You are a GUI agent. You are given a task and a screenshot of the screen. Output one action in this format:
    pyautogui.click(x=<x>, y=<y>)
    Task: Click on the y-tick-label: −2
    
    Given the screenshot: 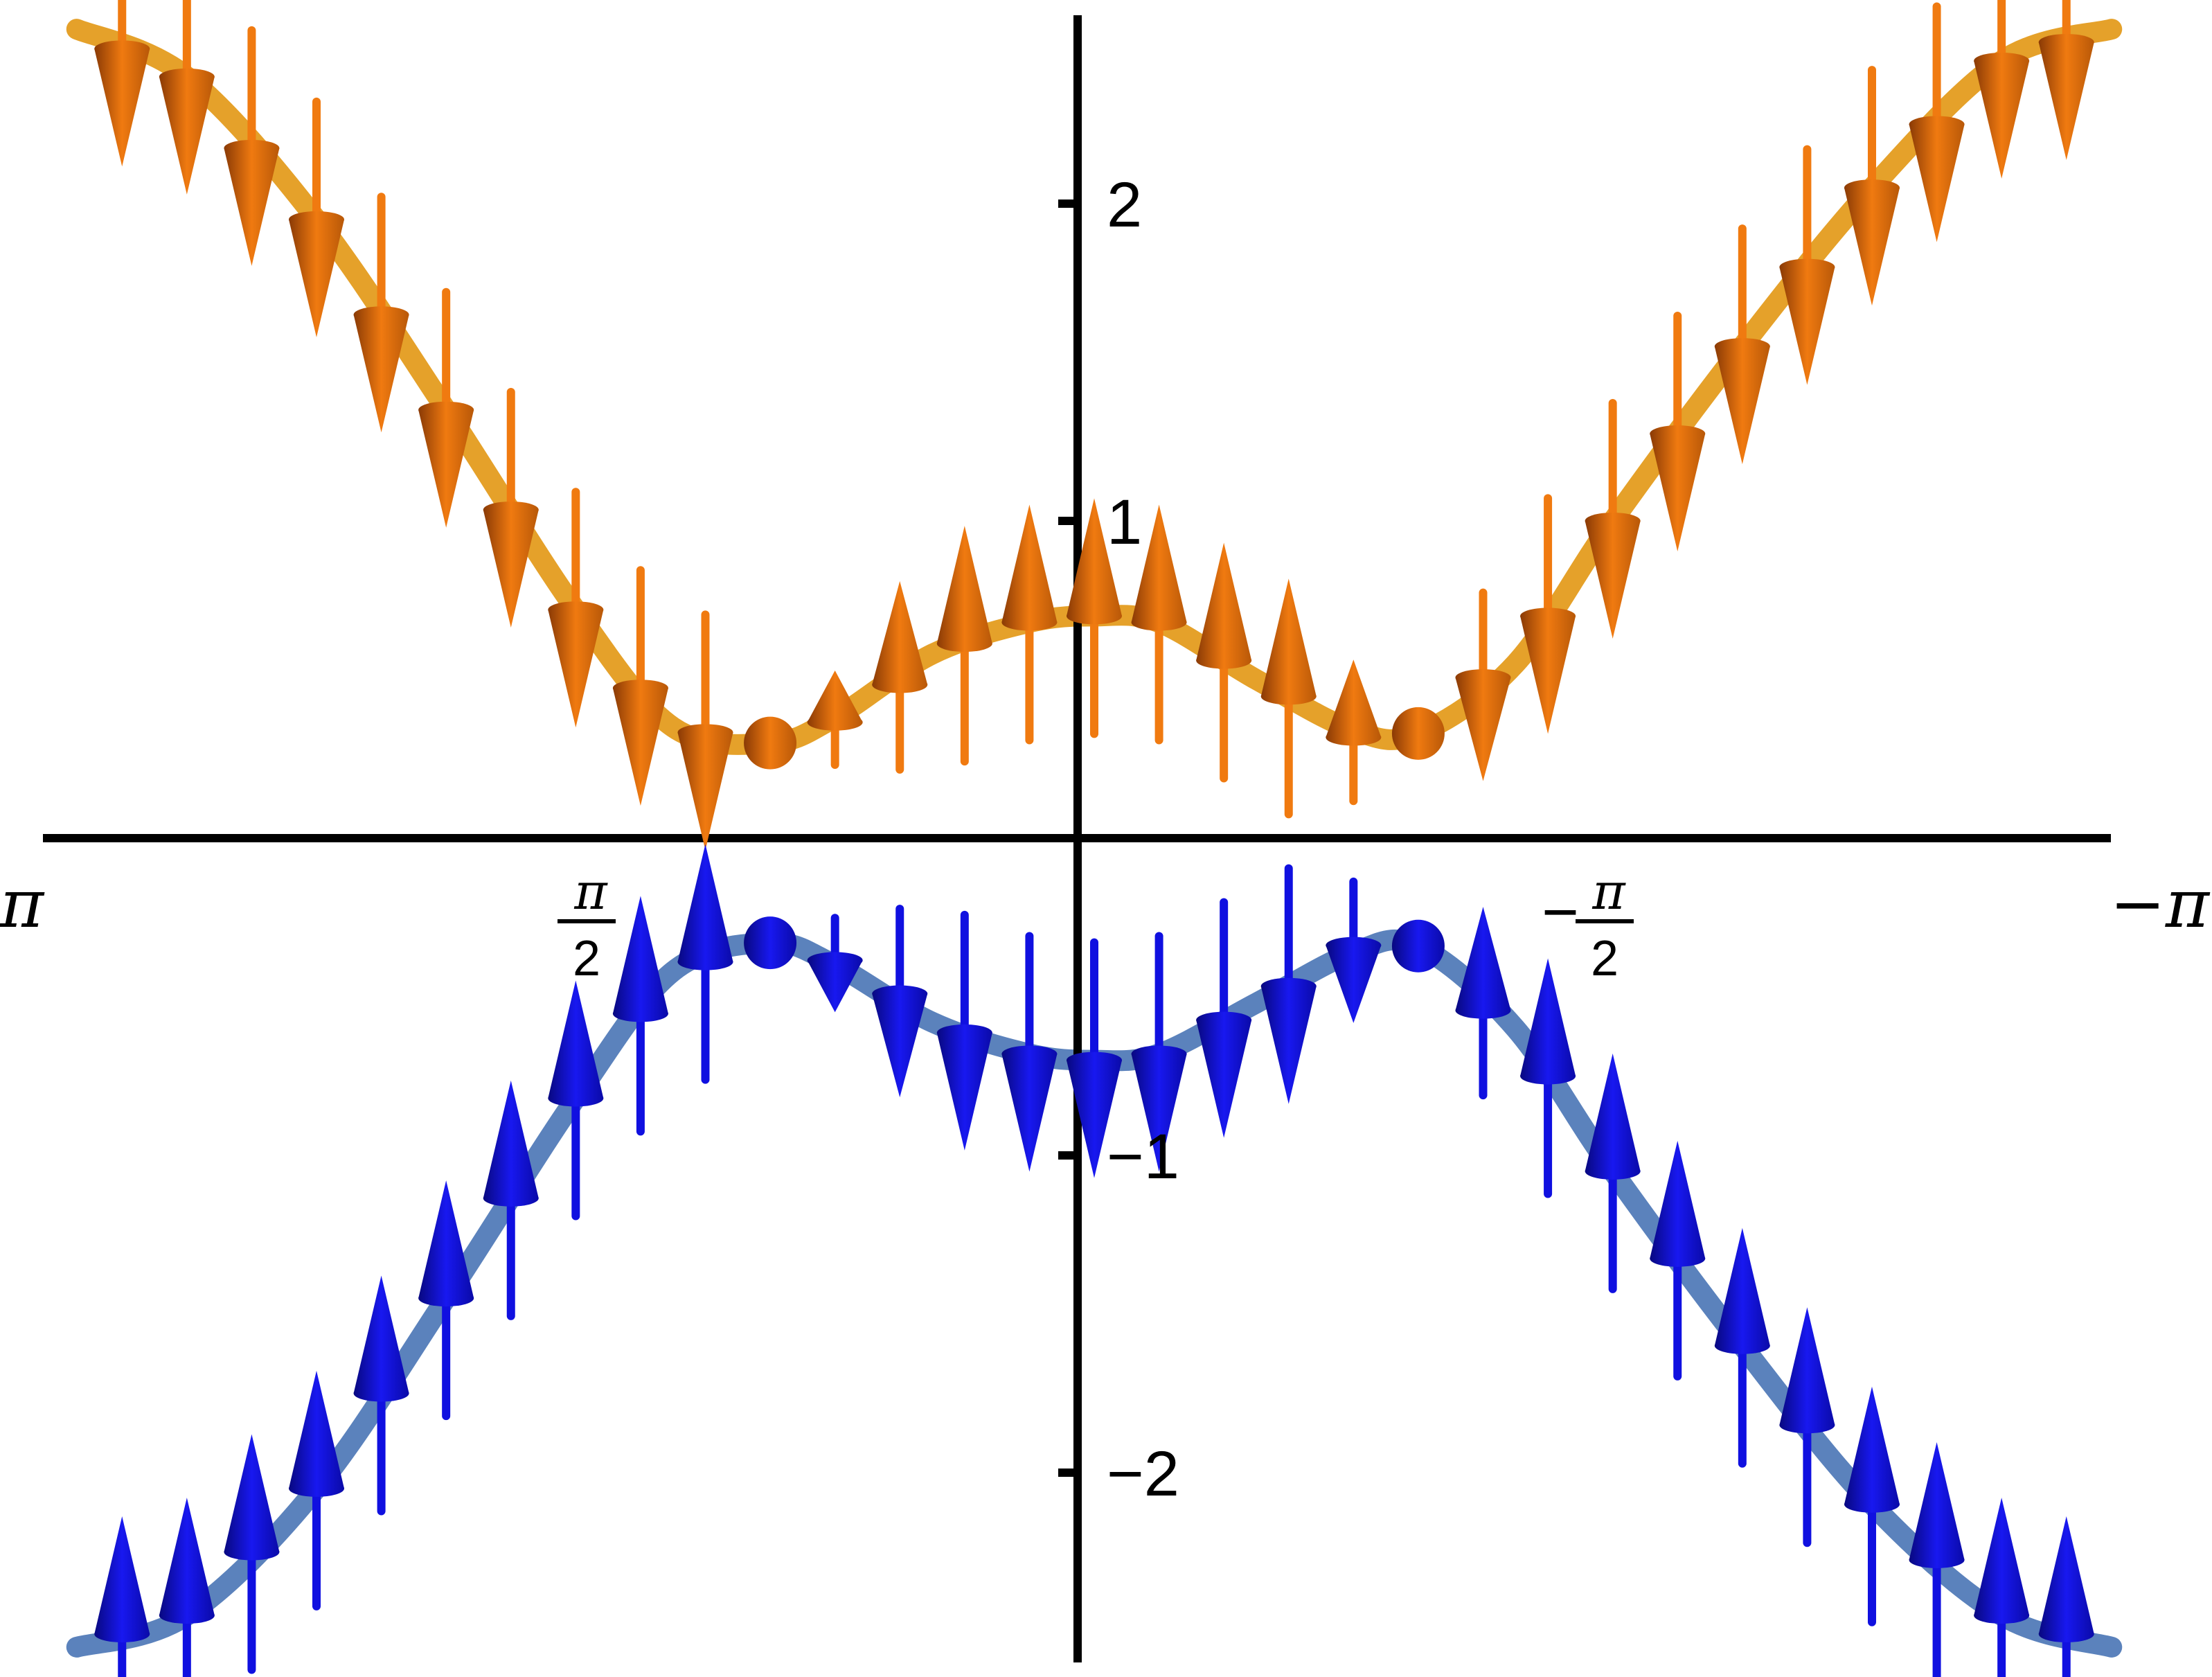 What is the action you would take?
    pyautogui.click(x=1143, y=1474)
    